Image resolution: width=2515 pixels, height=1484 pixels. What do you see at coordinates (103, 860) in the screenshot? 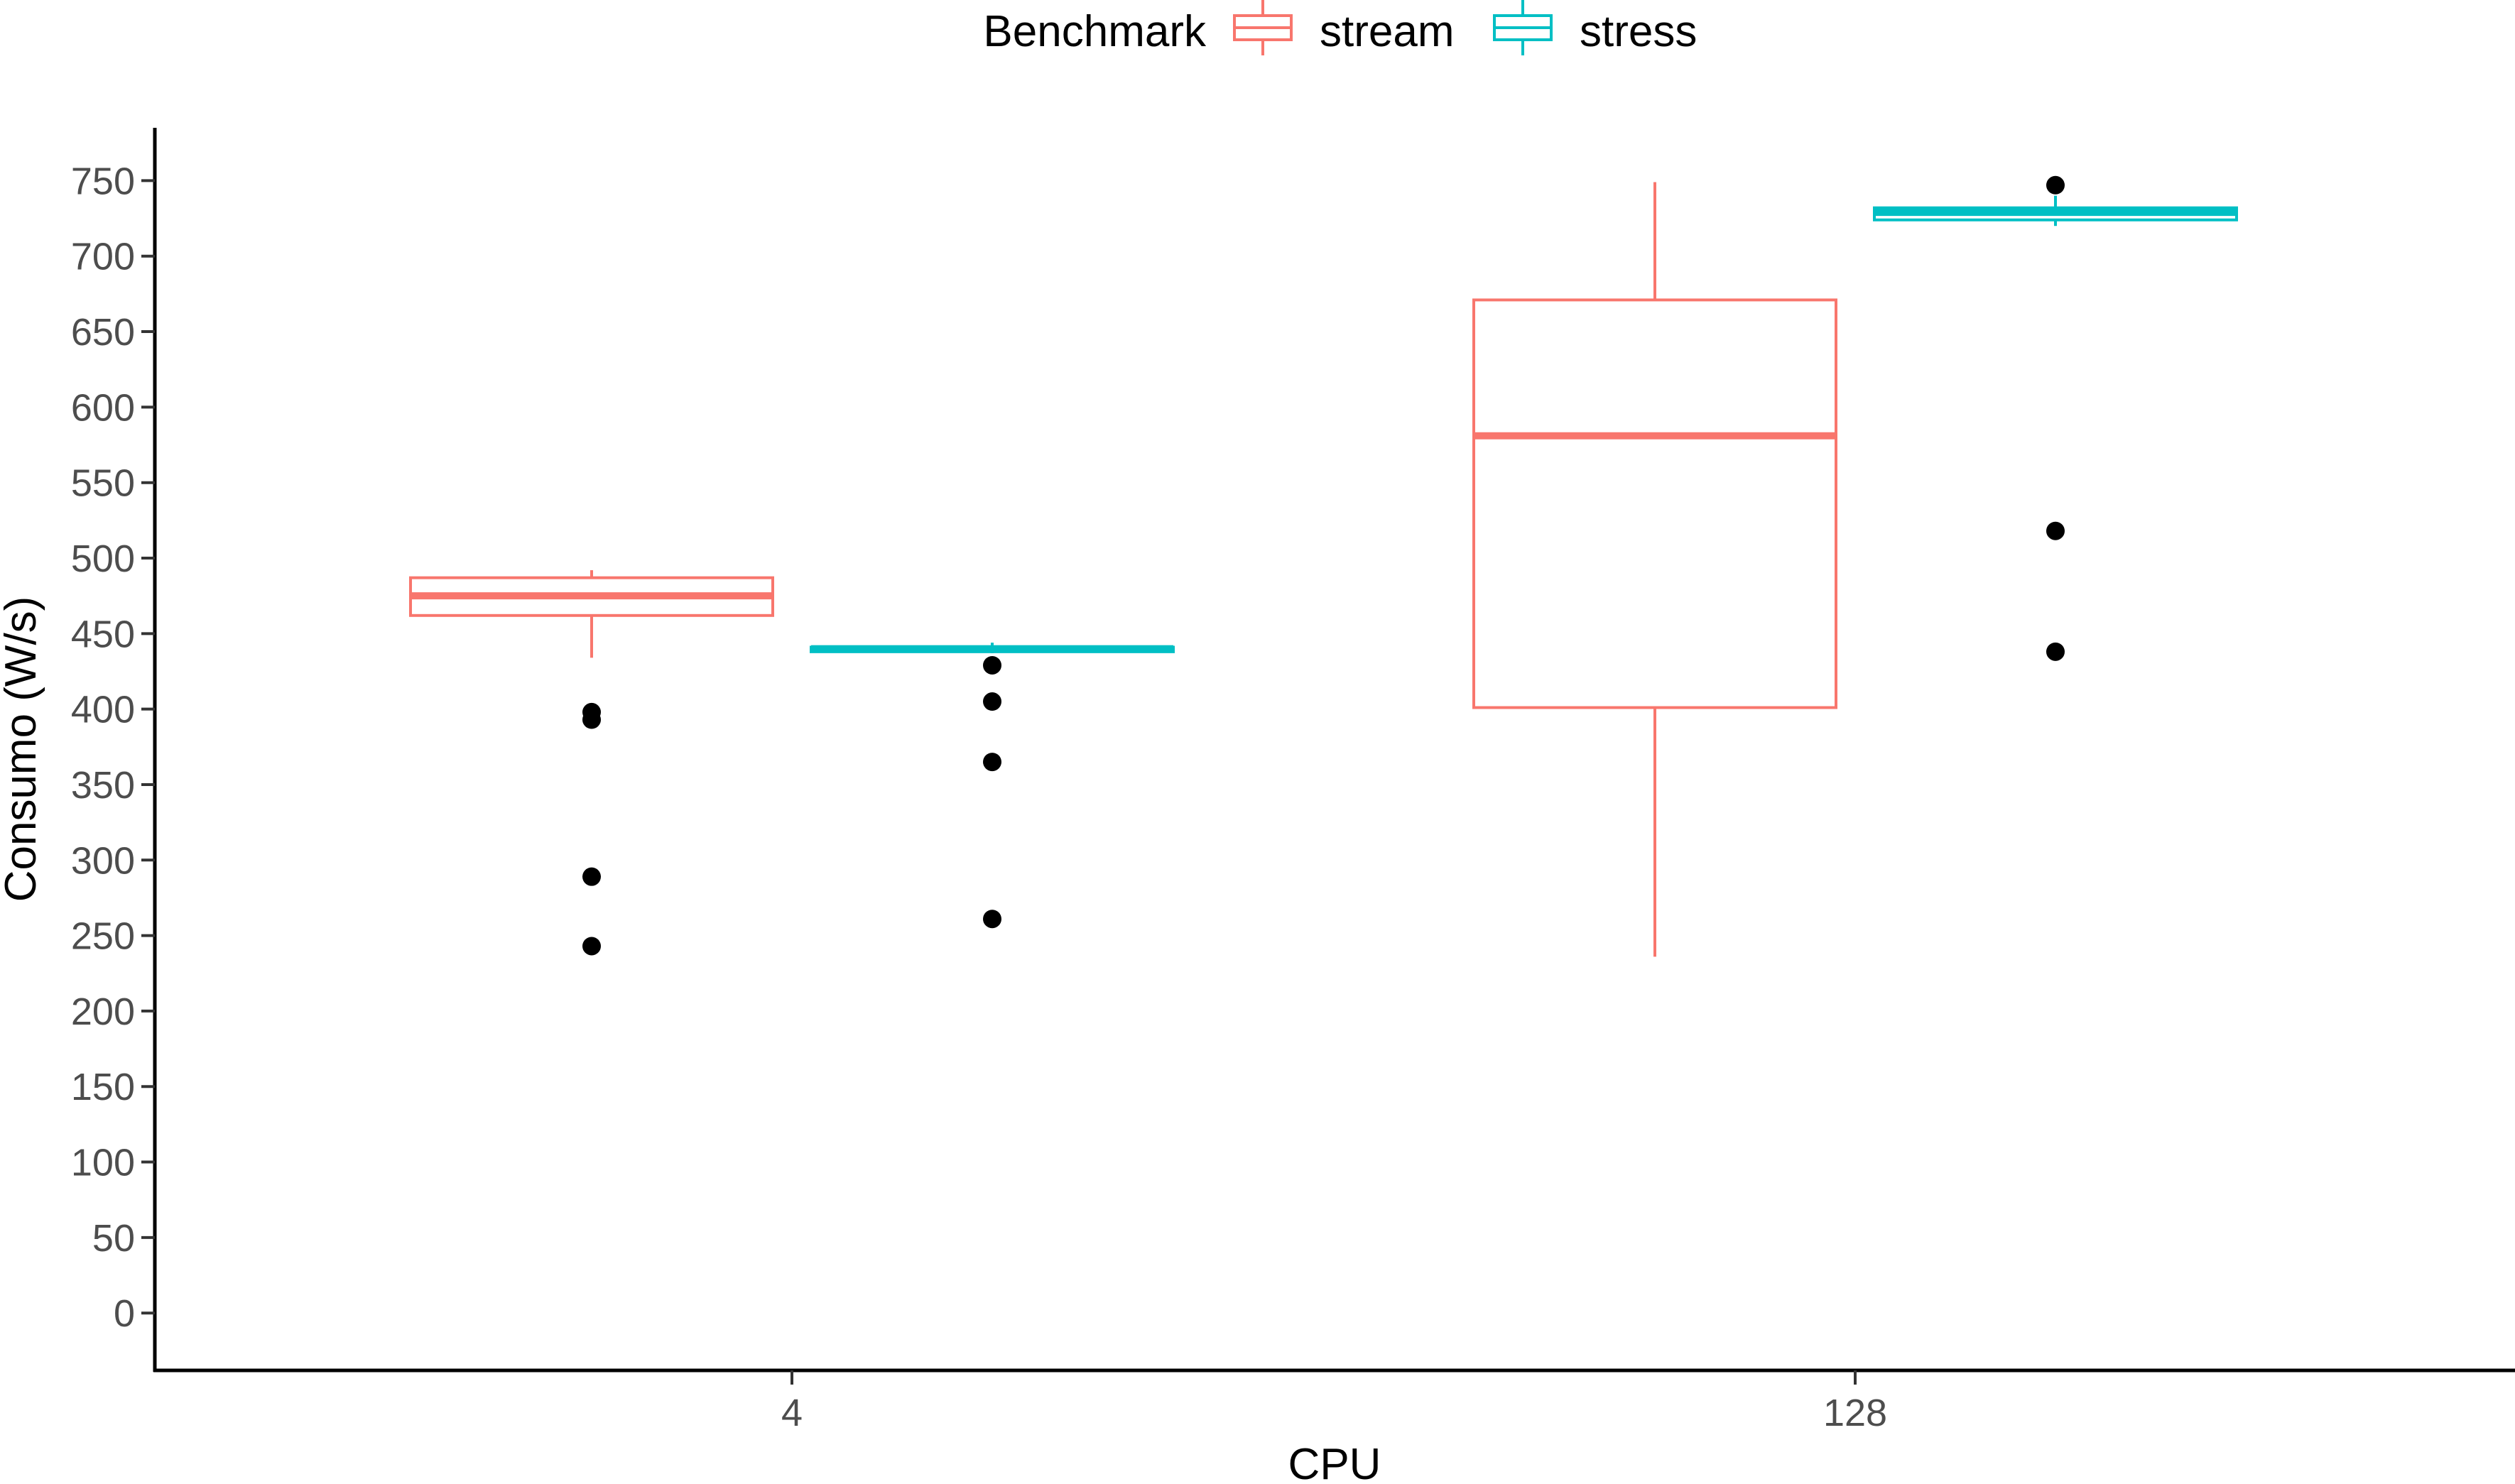
I see `y-tick-label: 300` at bounding box center [103, 860].